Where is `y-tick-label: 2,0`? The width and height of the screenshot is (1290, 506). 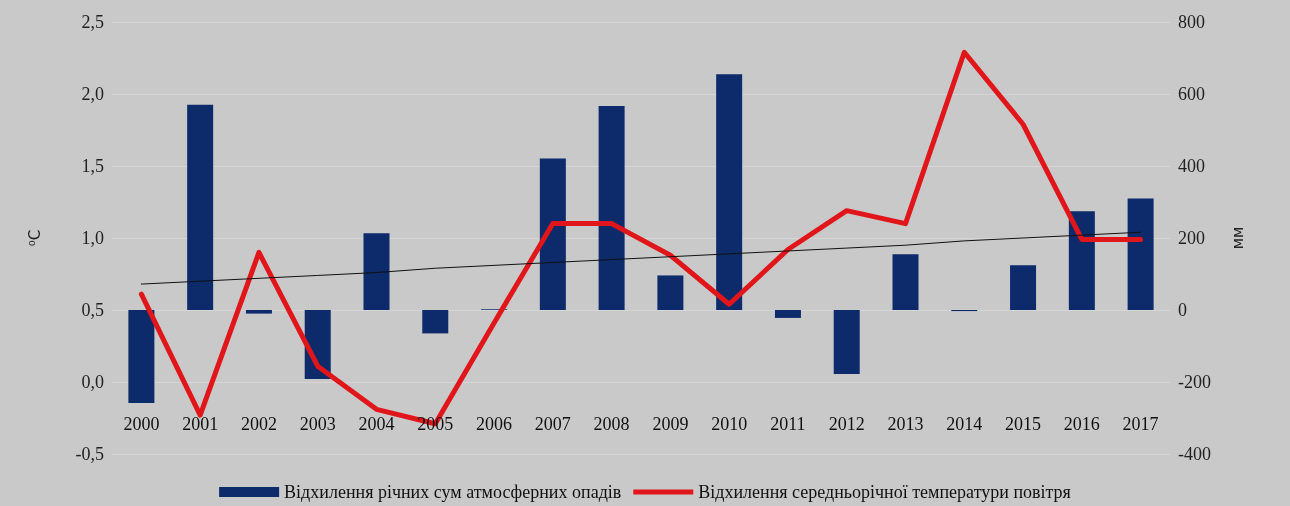
y-tick-label: 2,0 is located at coordinates (92, 94).